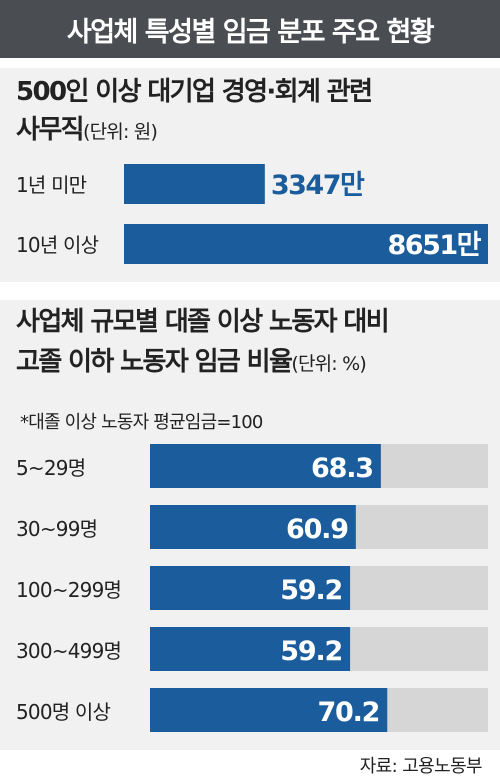  Describe the element at coordinates (68, 651) in the screenshot. I see `category-label: 300~499명` at that location.